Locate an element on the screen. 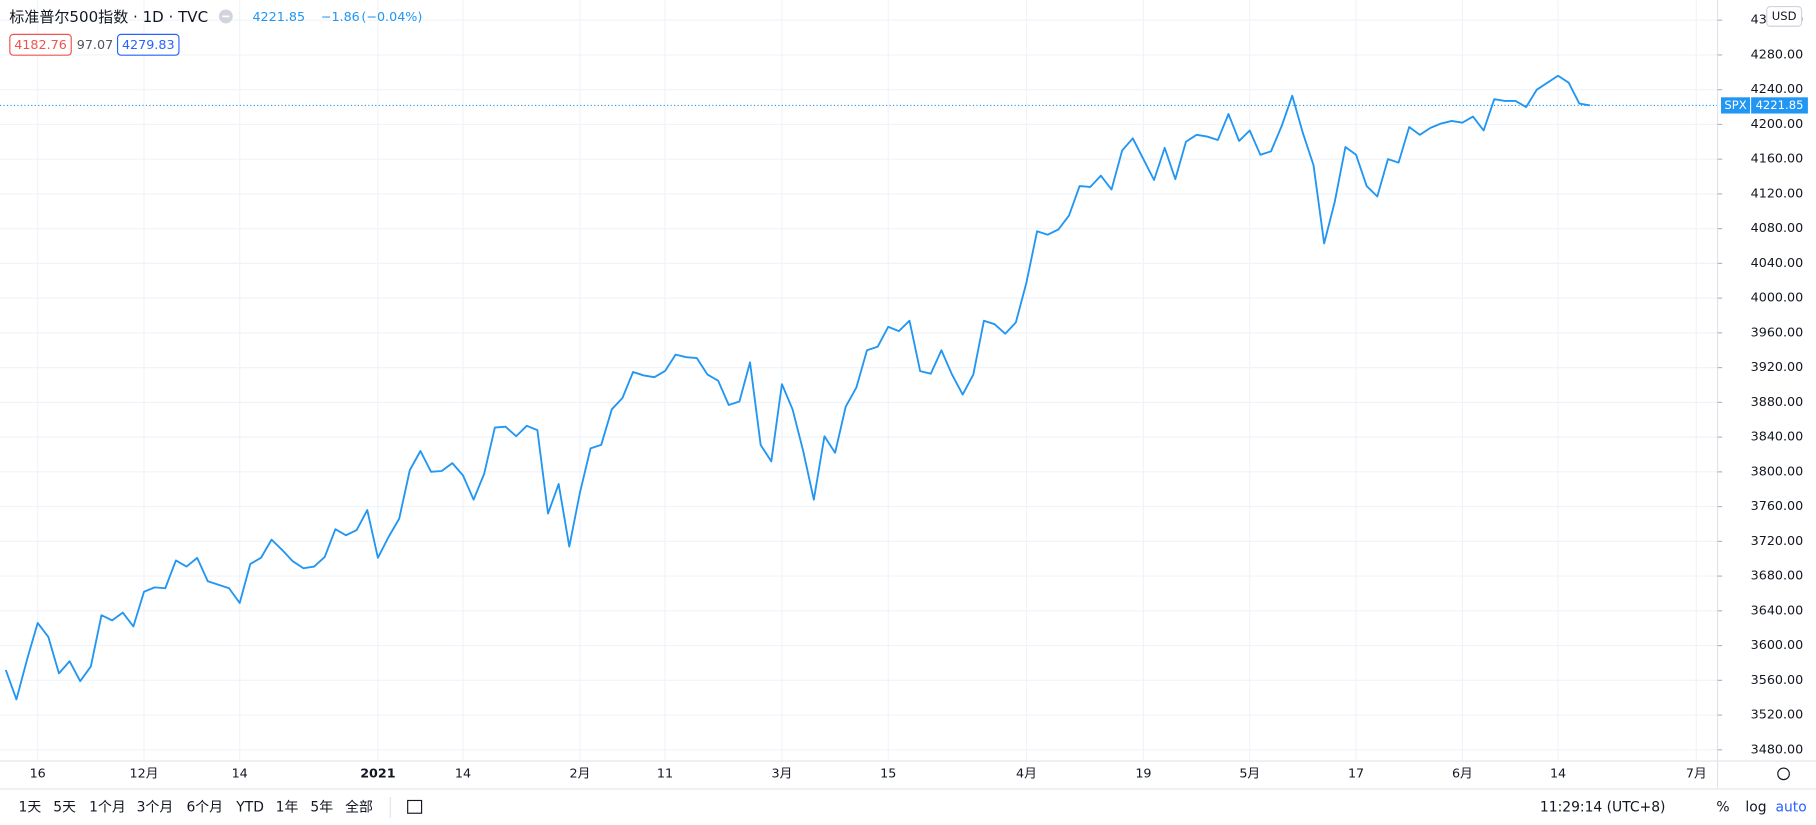 The height and width of the screenshot is (825, 1816). price-tag is located at coordinates (1779, 105).